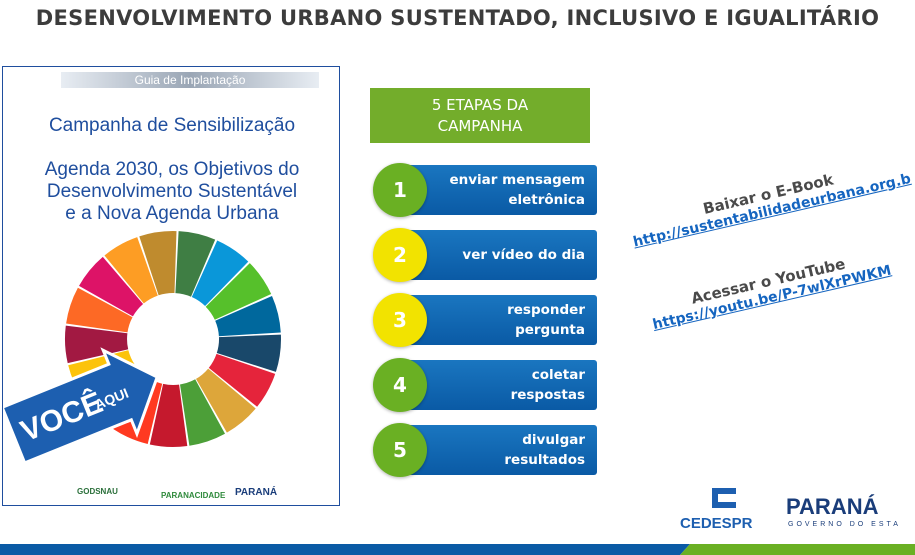 The height and width of the screenshot is (555, 915). What do you see at coordinates (496, 190) in the screenshot?
I see `step-bar: enviar mensagem eletrônica` at bounding box center [496, 190].